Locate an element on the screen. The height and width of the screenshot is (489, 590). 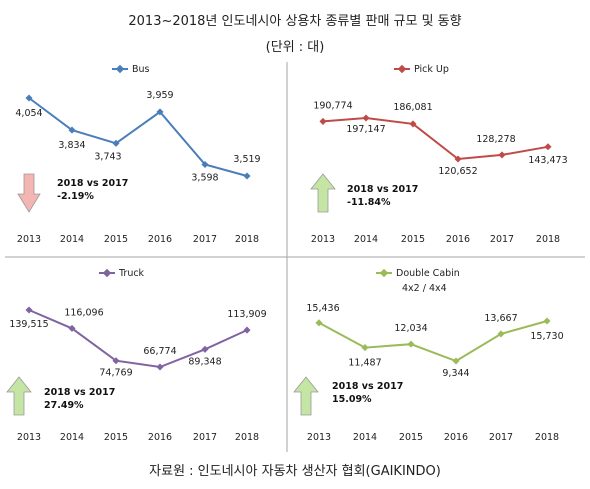
pickup-data-label-2013: 190,774 is located at coordinates (332, 105).